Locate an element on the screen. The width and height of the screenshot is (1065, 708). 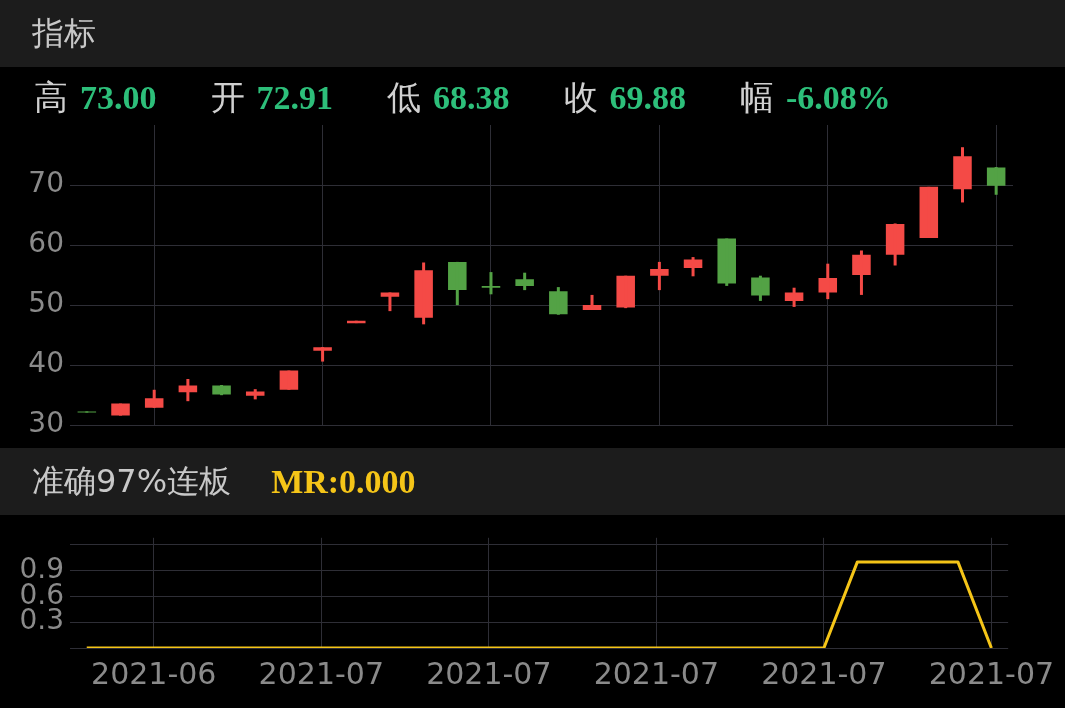
text: 幅 -6.08% is located at coordinates (815, 97).